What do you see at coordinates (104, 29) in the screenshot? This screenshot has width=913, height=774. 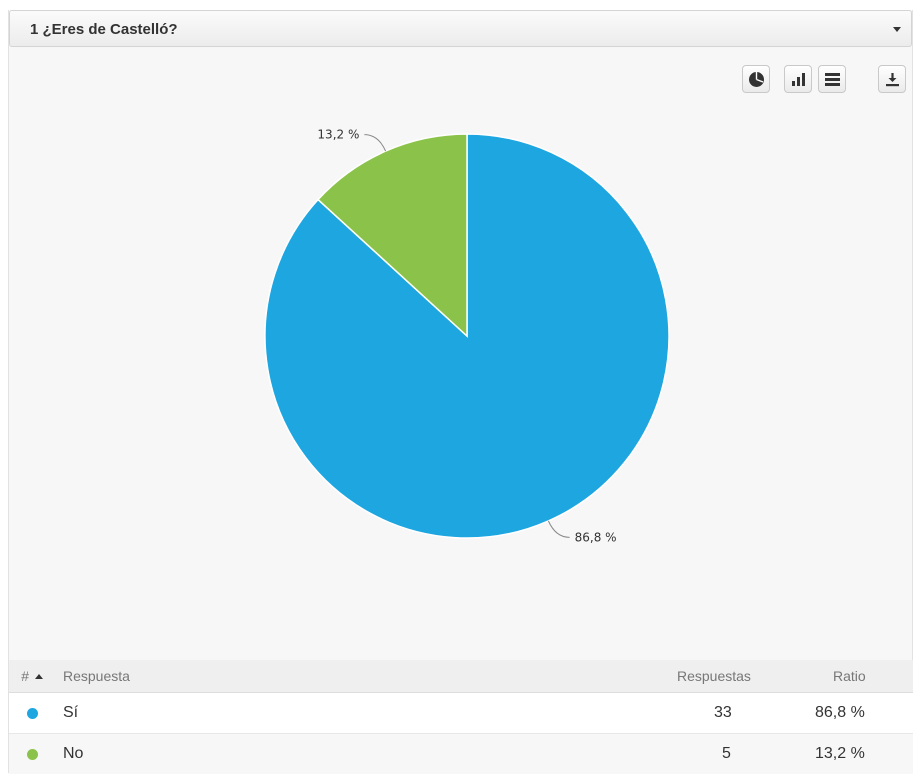 I see `question-title: 1 ¿Eres de Castelló?` at bounding box center [104, 29].